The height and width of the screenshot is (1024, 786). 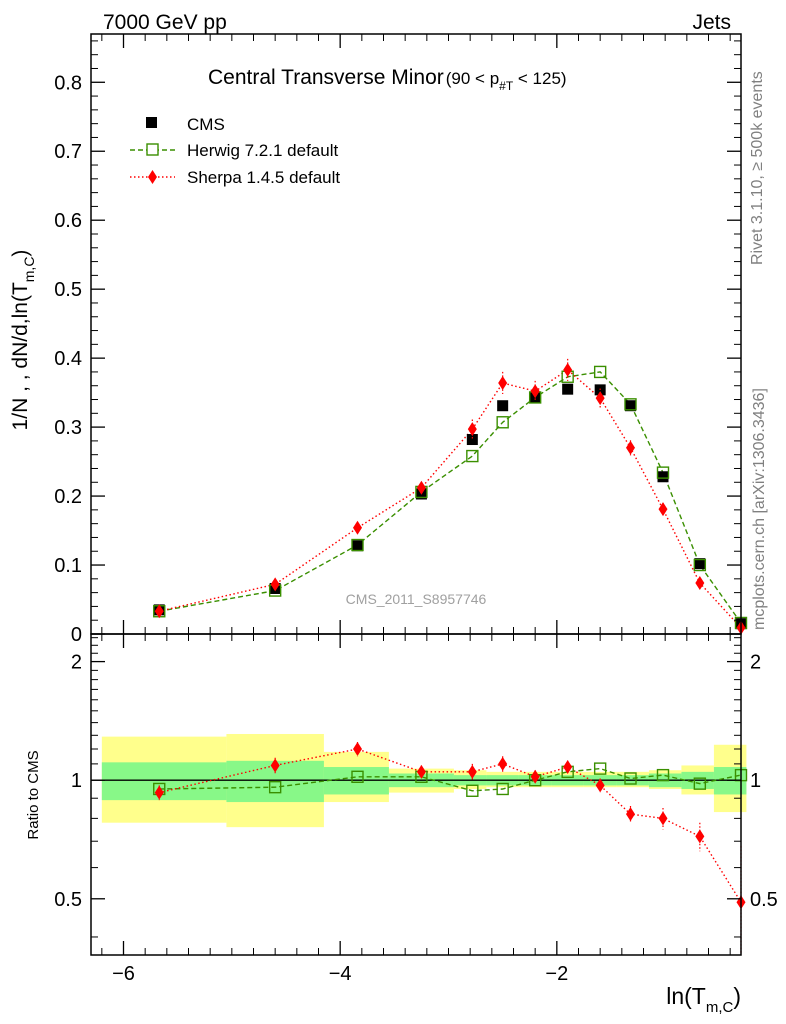 What do you see at coordinates (68, 497) in the screenshot?
I see `main-ytick-label: 0.2` at bounding box center [68, 497].